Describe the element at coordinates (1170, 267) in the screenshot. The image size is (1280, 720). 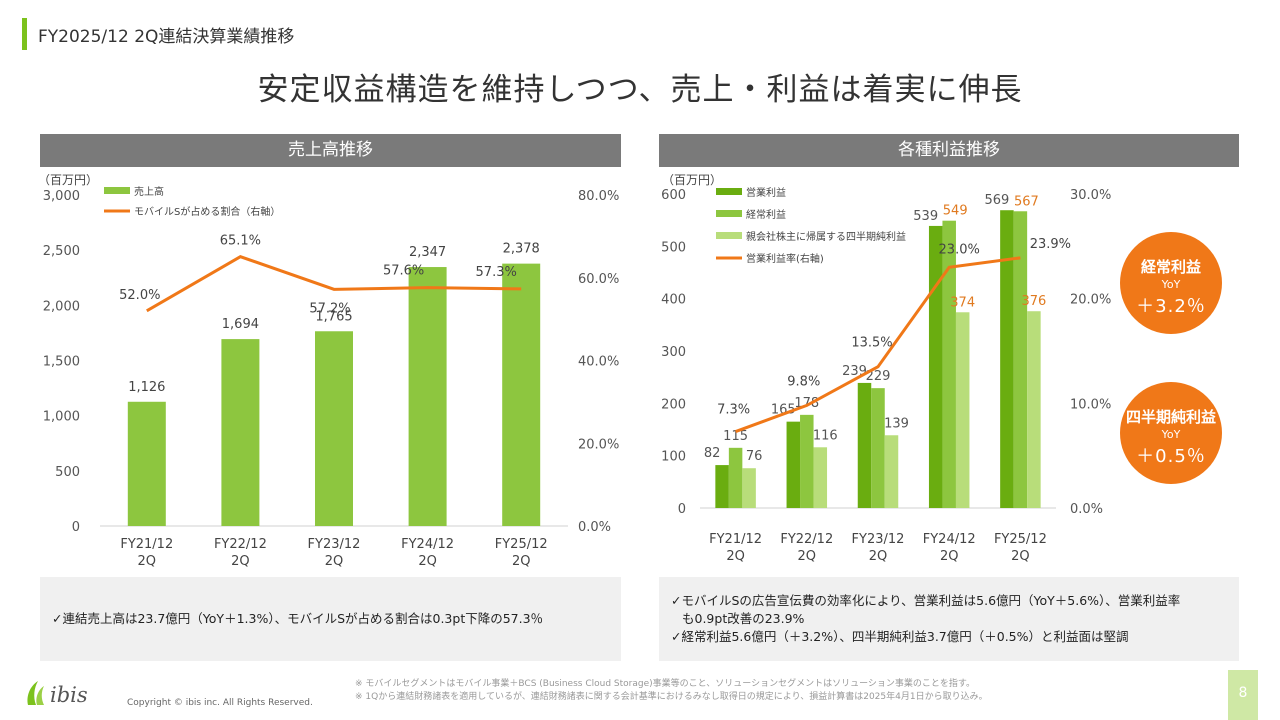
I see `badge-title: 経常利益` at that location.